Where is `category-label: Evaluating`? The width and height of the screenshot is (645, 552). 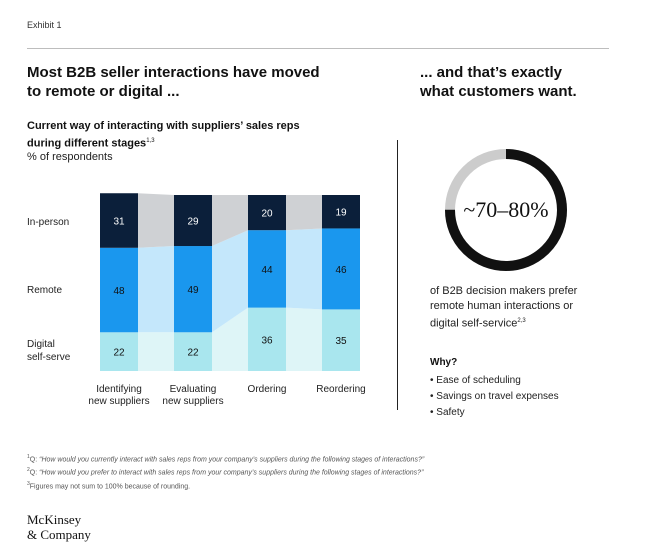
category-label: Evaluating is located at coordinates (193, 389).